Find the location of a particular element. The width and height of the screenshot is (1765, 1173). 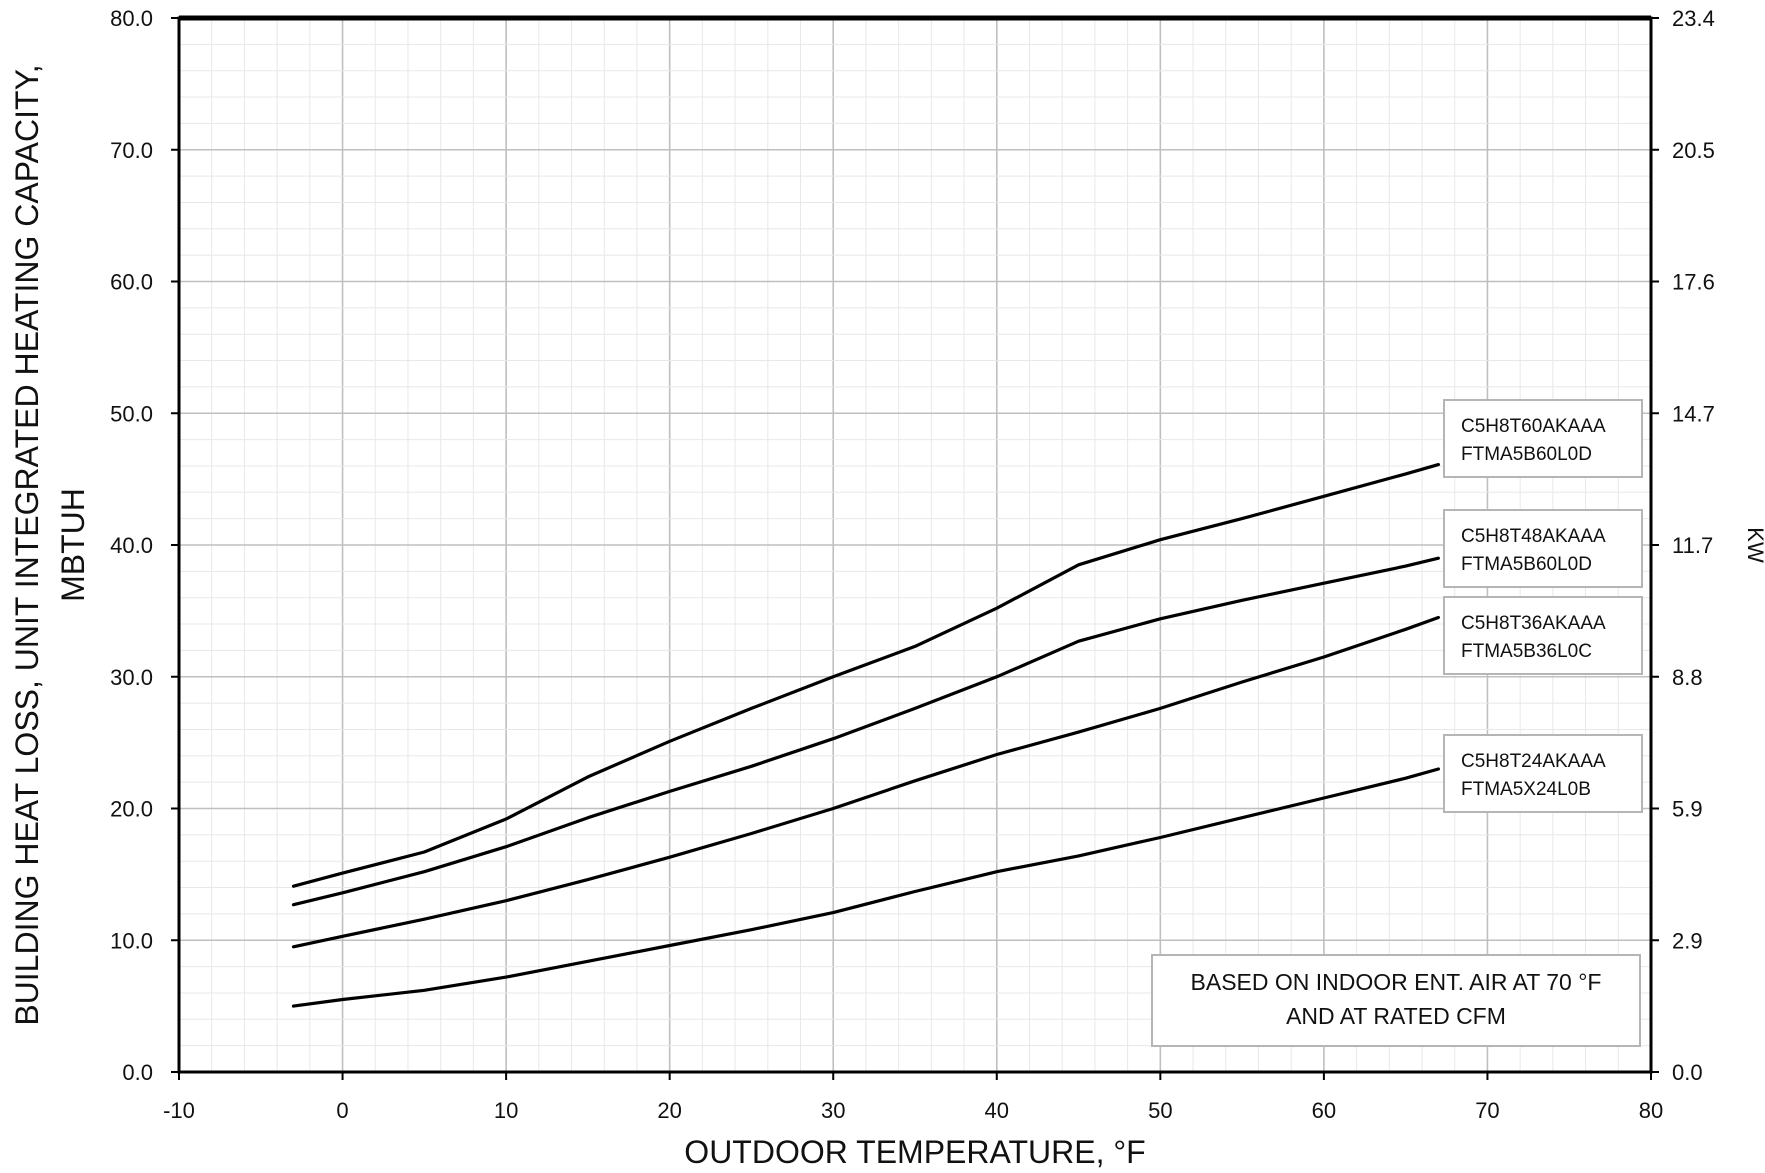

series-label-line: FTMA5B36L0C is located at coordinates (1526, 651).